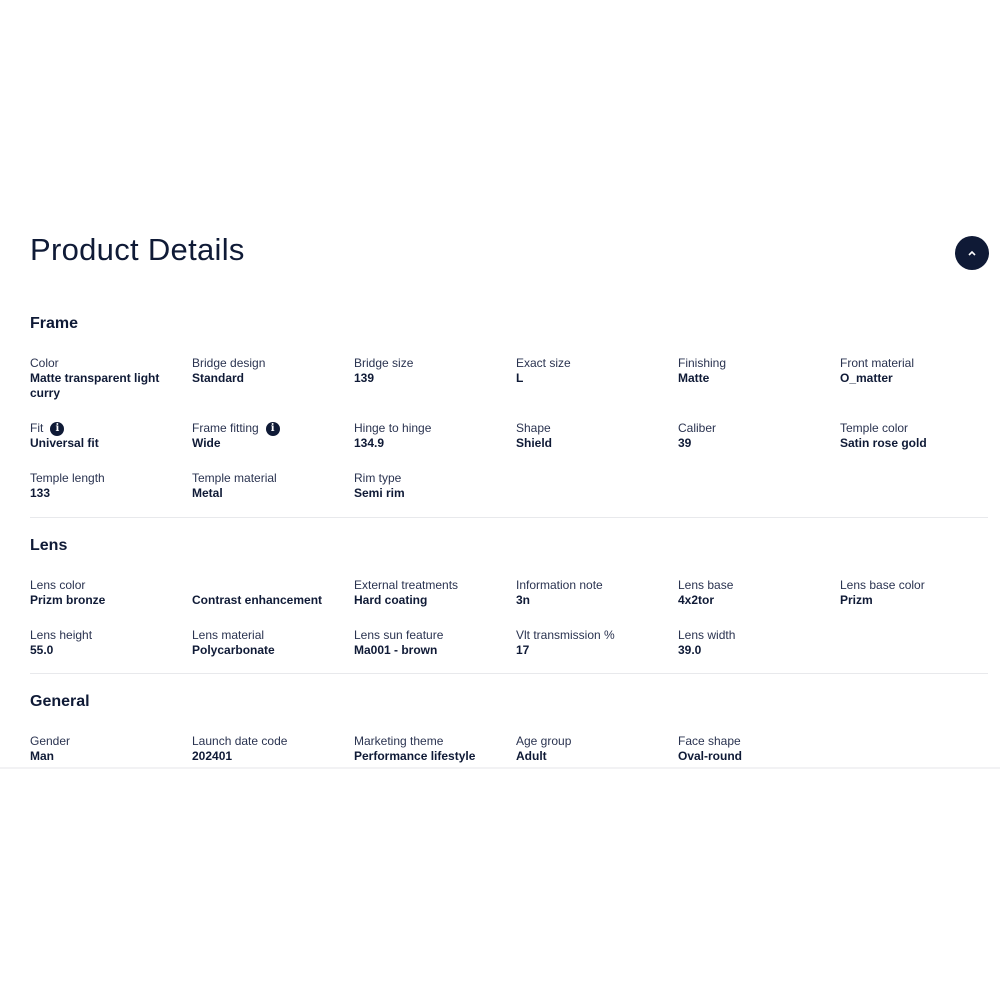 This screenshot has width=1000, height=1000. What do you see at coordinates (856, 600) in the screenshot?
I see `detail-value: Prizm` at bounding box center [856, 600].